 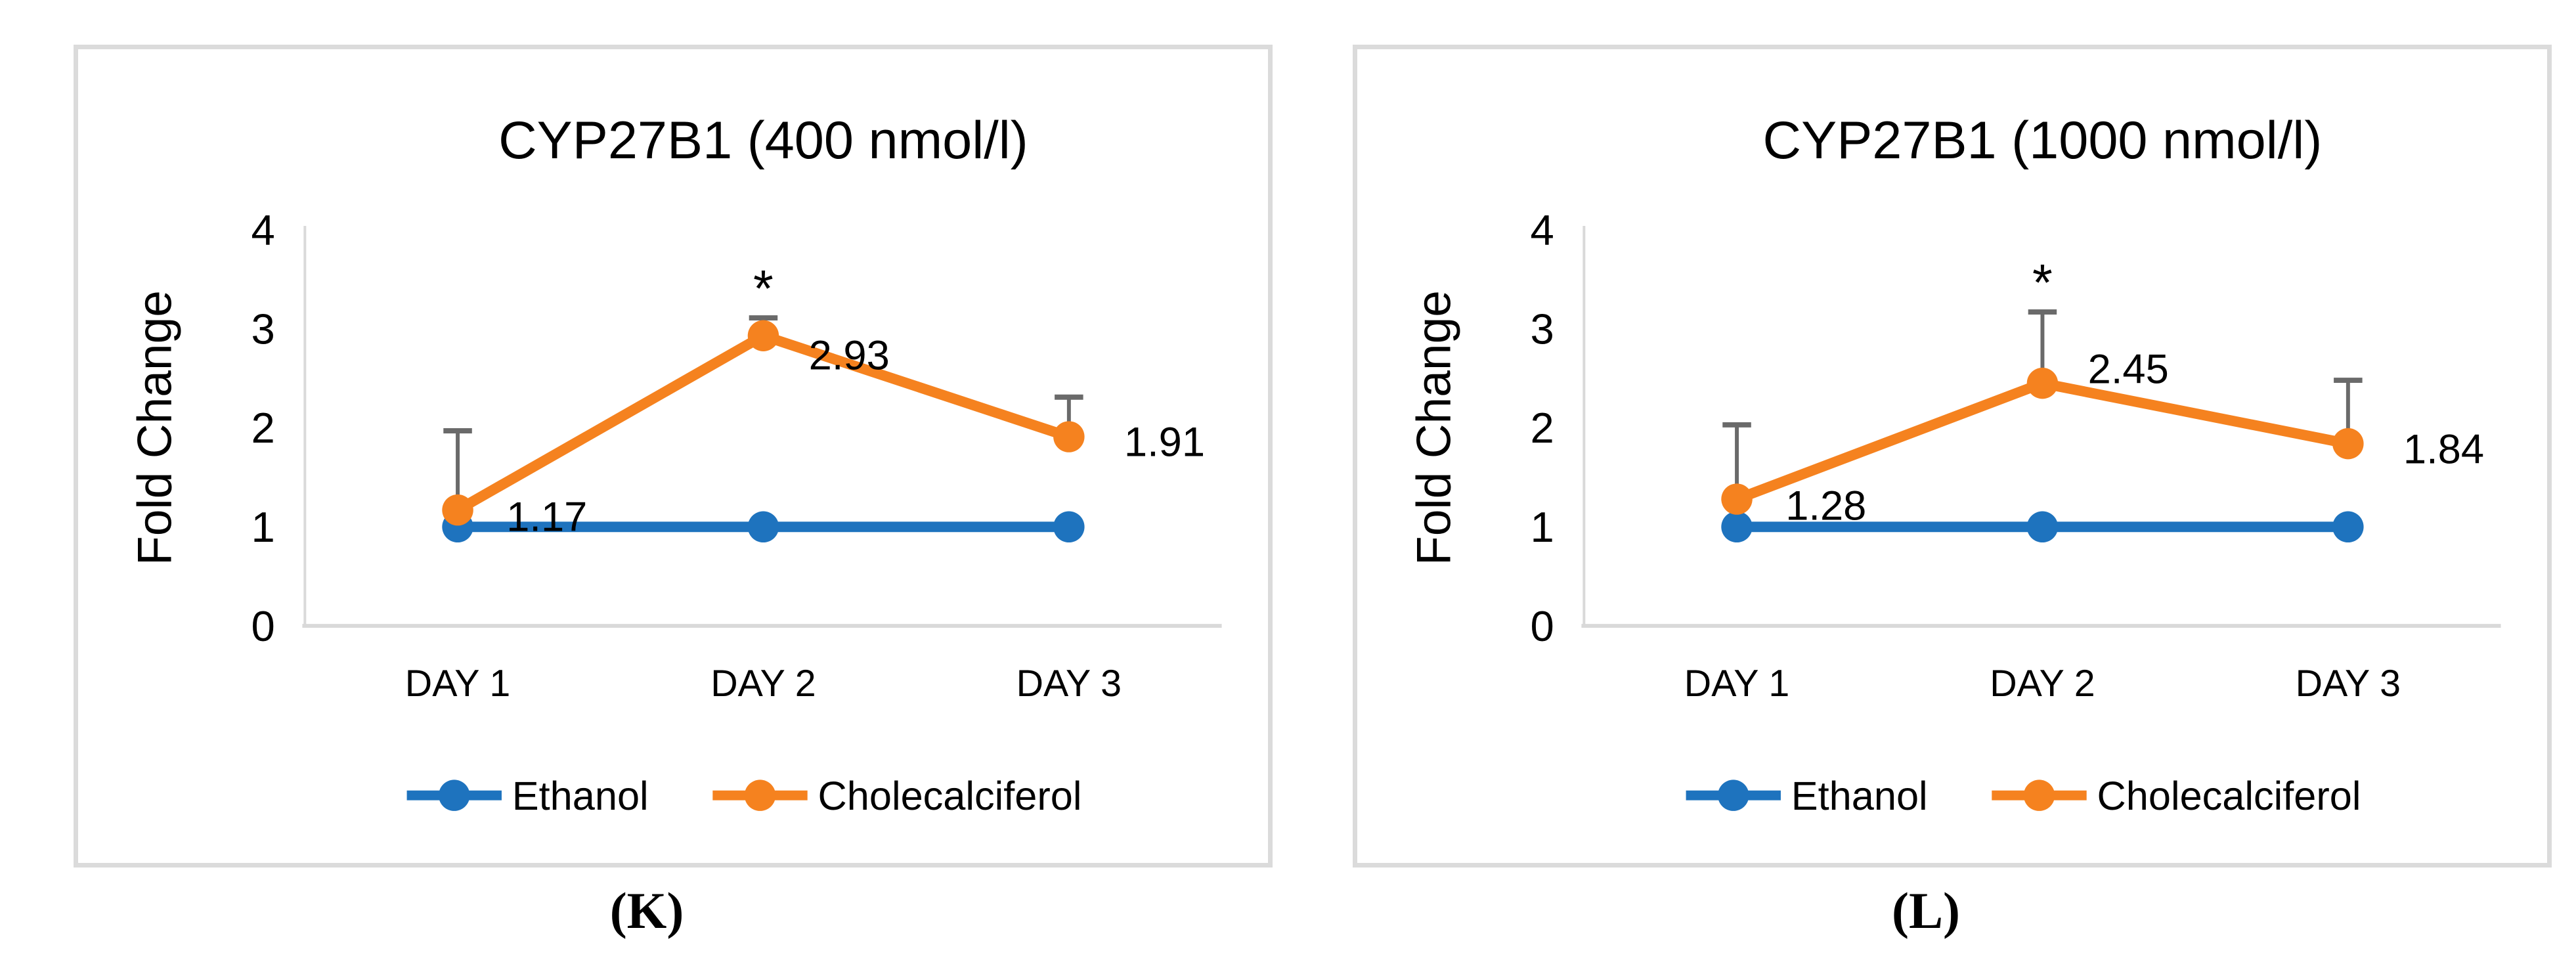 What do you see at coordinates (646, 910) in the screenshot?
I see `panel-caption-k: (K)` at bounding box center [646, 910].